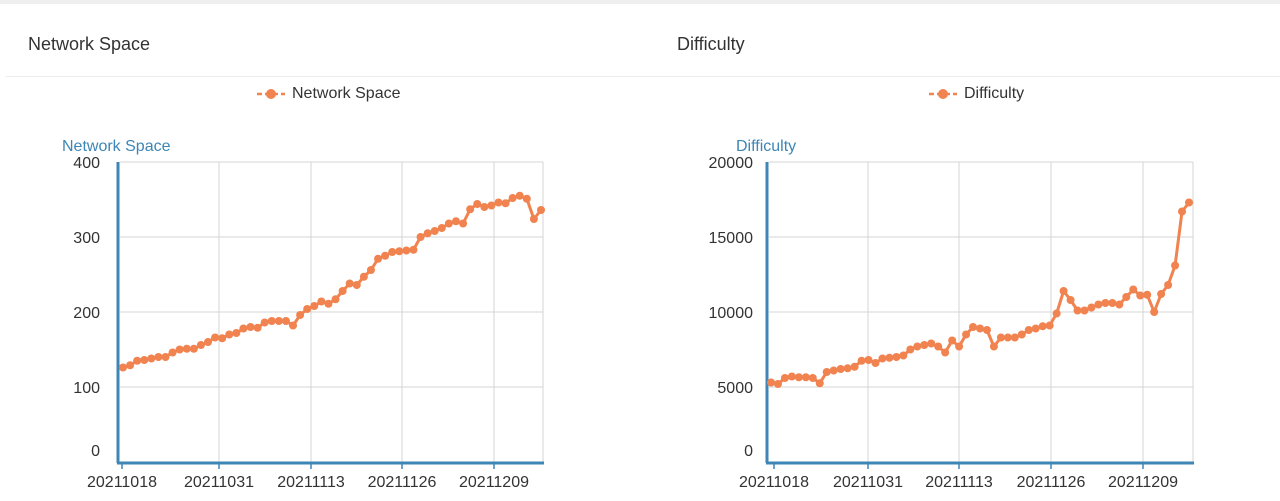 This screenshot has height=501, width=1280. I want to click on legend-network-space: Network Space, so click(328, 94).